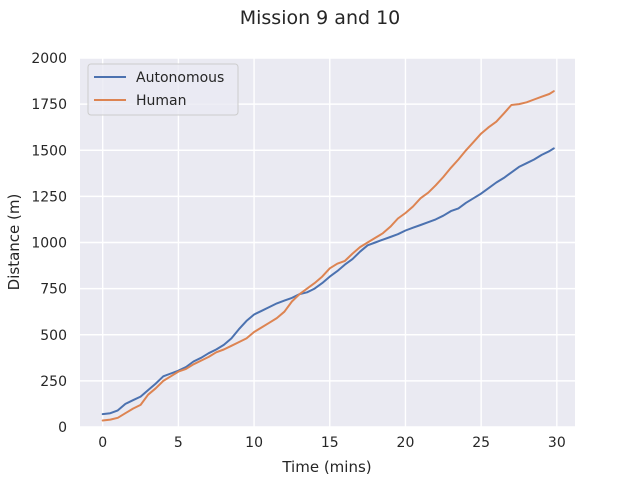 Image resolution: width=640 pixels, height=480 pixels. What do you see at coordinates (254, 443) in the screenshot?
I see `x-tick-label: 10` at bounding box center [254, 443].